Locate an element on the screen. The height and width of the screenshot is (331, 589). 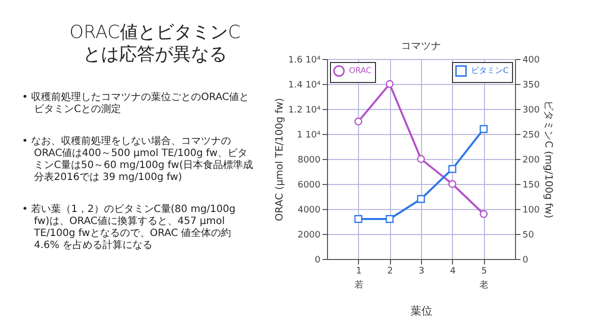
y2-tick-label: 400 is located at coordinates (531, 61).